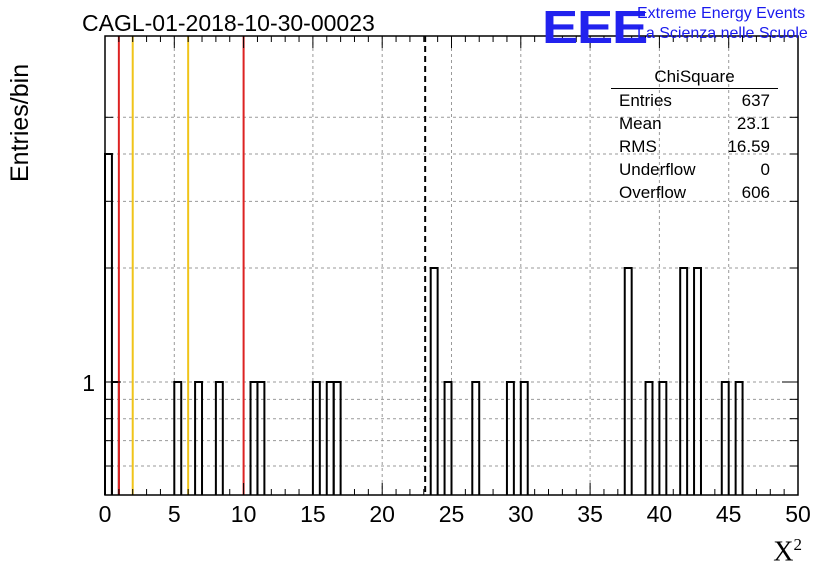 Image resolution: width=836 pixels, height=572 pixels. What do you see at coordinates (645, 100) in the screenshot?
I see `stats-label: Entries` at bounding box center [645, 100].